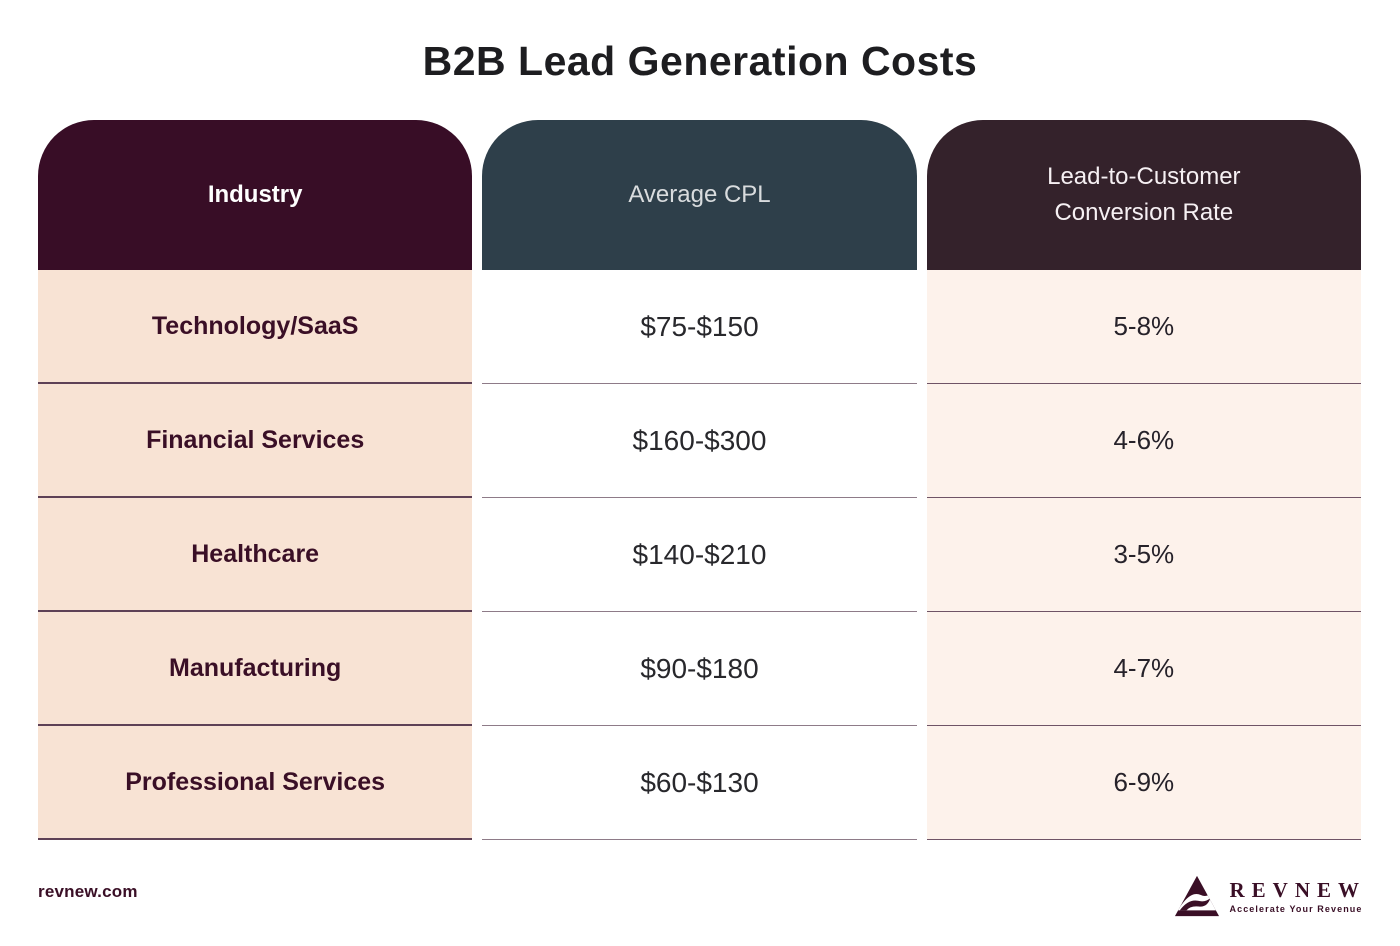 Image resolution: width=1400 pixels, height=946 pixels. Describe the element at coordinates (1297, 889) in the screenshot. I see `brand-name: REVNEW` at that location.